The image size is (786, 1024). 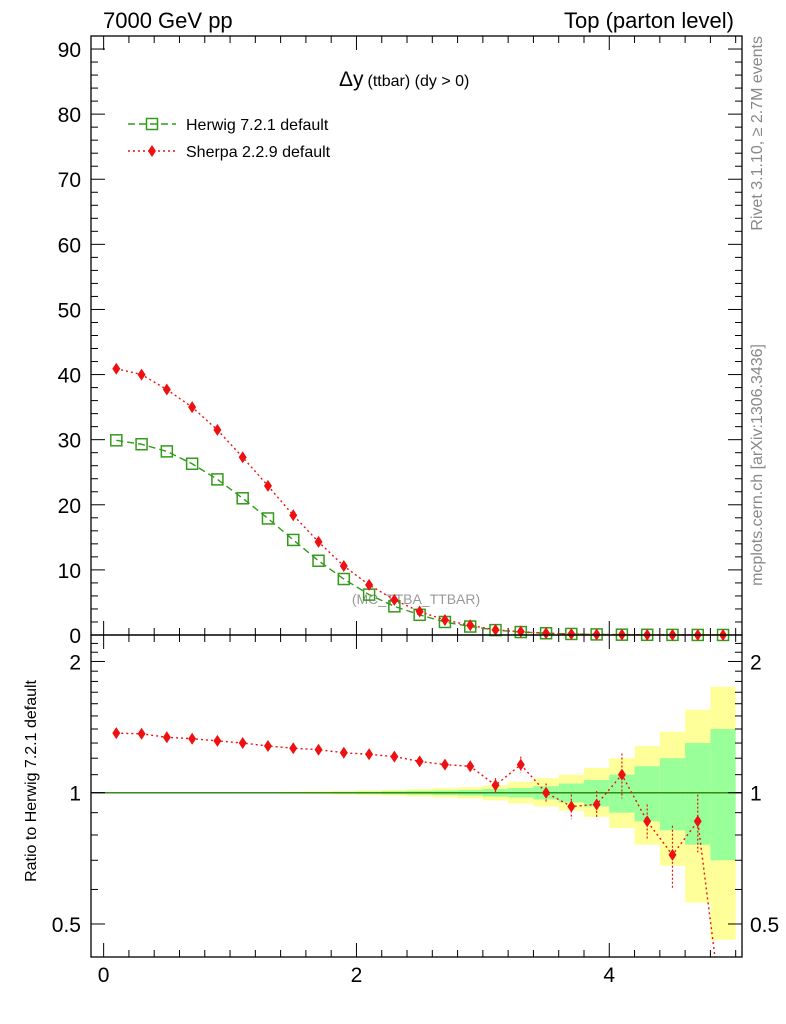 I want to click on watermark: (MC_TTBA_TTBAR), so click(x=416, y=599).